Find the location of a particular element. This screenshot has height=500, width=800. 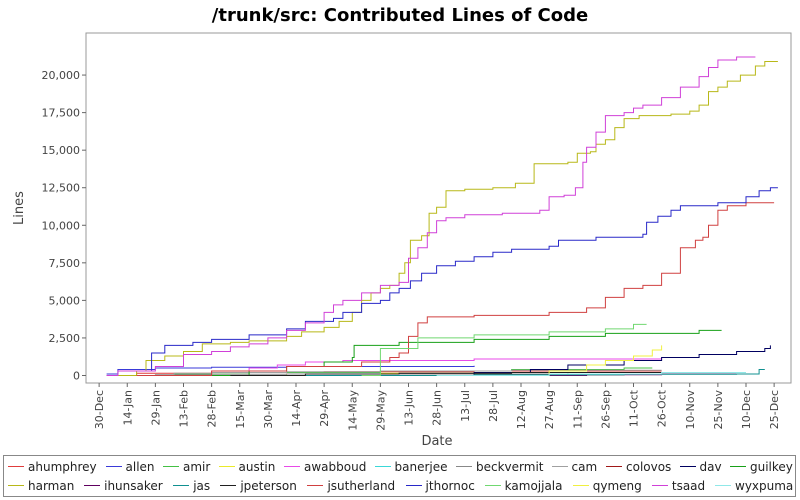

x-tick-label: 15-Mar is located at coordinates (240, 409).